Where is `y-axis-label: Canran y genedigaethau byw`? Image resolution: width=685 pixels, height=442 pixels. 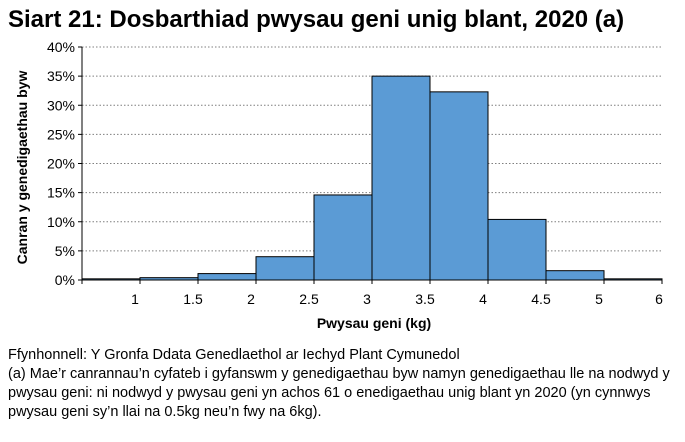
y-axis-label: Canran y genedigaethau byw is located at coordinates (22, 168).